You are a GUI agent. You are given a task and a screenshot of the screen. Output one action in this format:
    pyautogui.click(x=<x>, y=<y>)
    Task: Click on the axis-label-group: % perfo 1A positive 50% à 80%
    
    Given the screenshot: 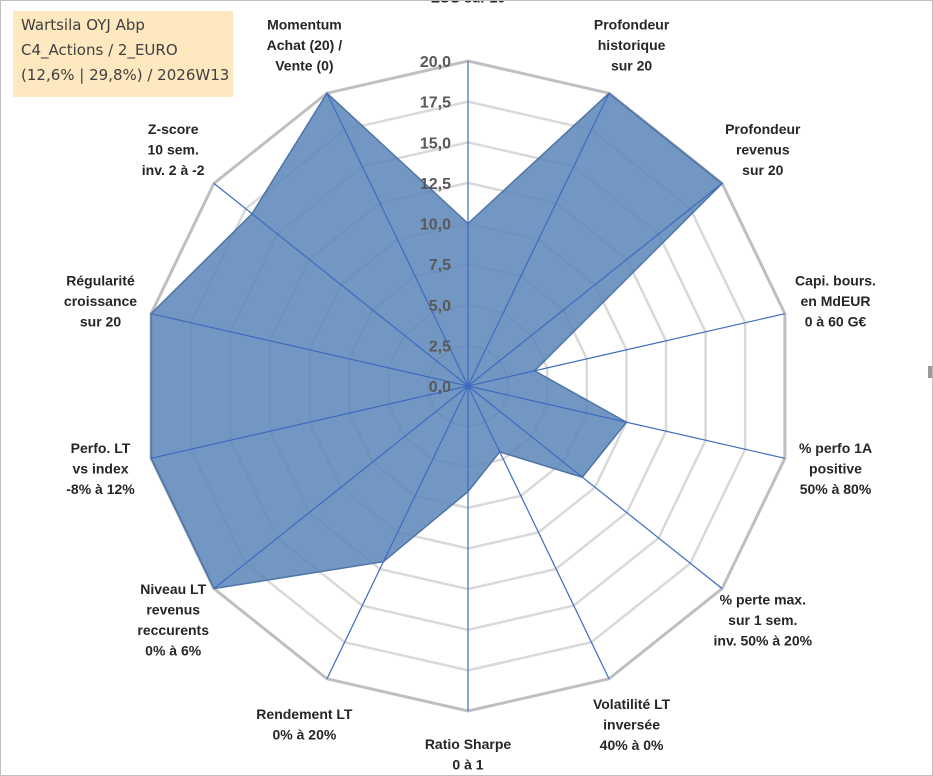 What is the action you would take?
    pyautogui.click(x=835, y=468)
    